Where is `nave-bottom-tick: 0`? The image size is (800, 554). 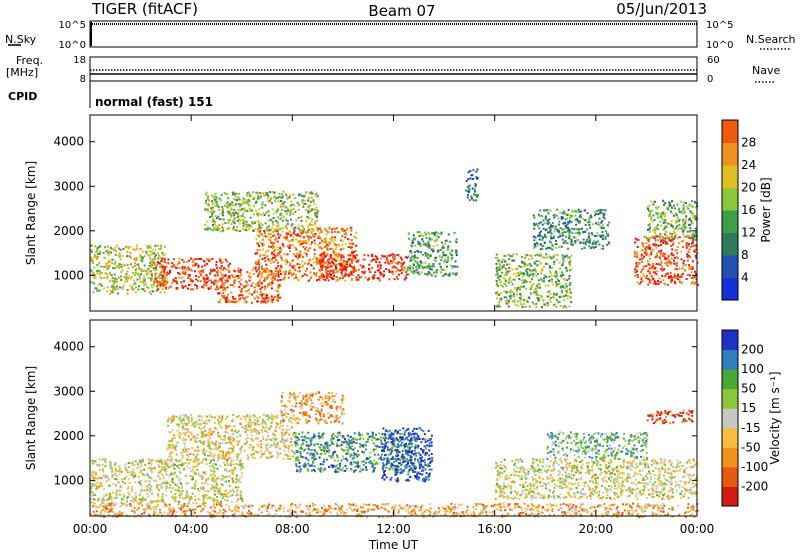 nave-bottom-tick: 0 is located at coordinates (710, 79).